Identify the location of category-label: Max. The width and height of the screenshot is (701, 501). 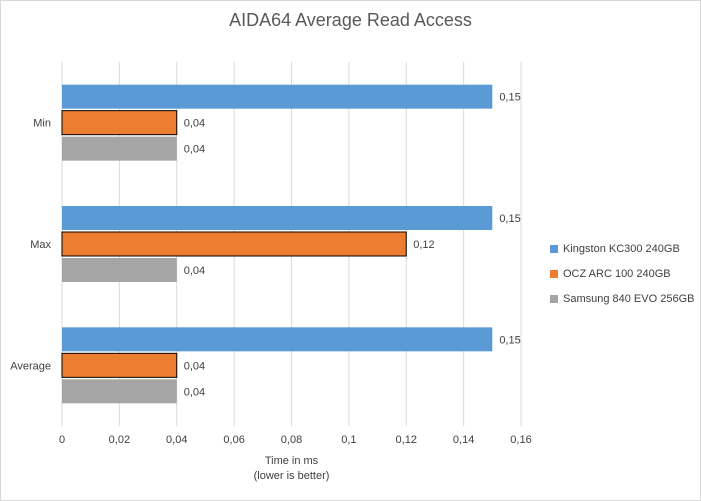
(40, 245).